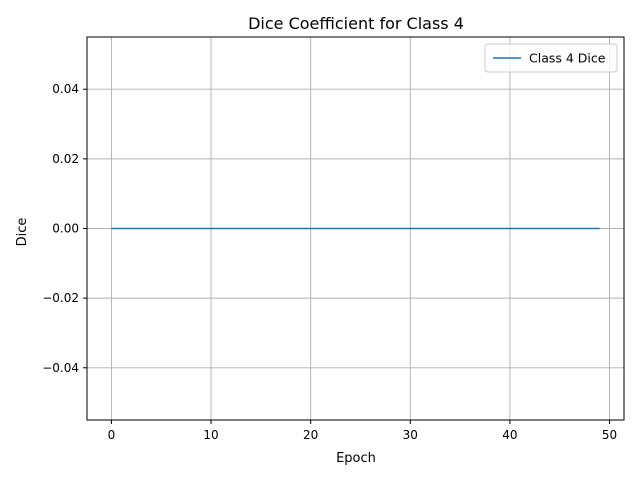  Describe the element at coordinates (65, 159) in the screenshot. I see `y-tick-label: 0.02` at that location.